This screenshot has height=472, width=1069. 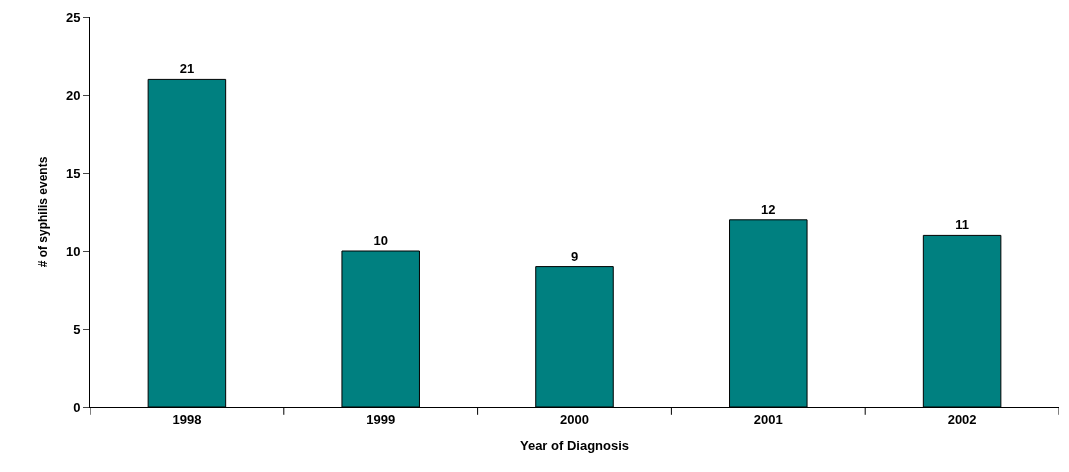 What do you see at coordinates (187, 419) in the screenshot?
I see `x-tick-label: 1998` at bounding box center [187, 419].